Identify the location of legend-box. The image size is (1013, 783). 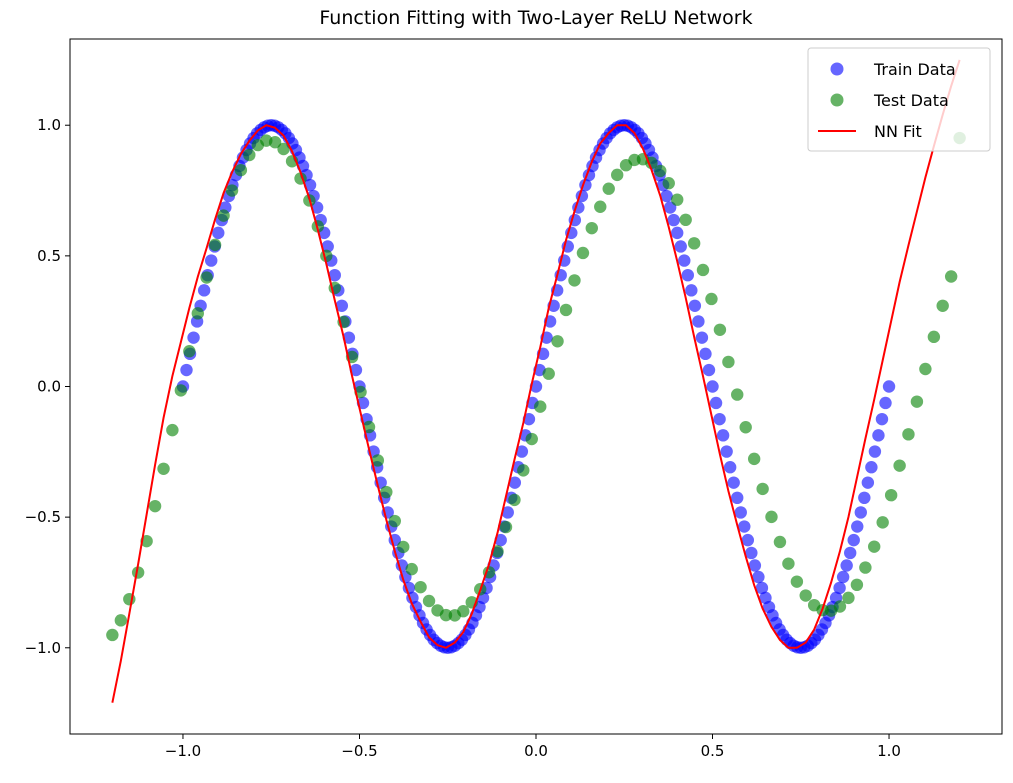
(899, 99).